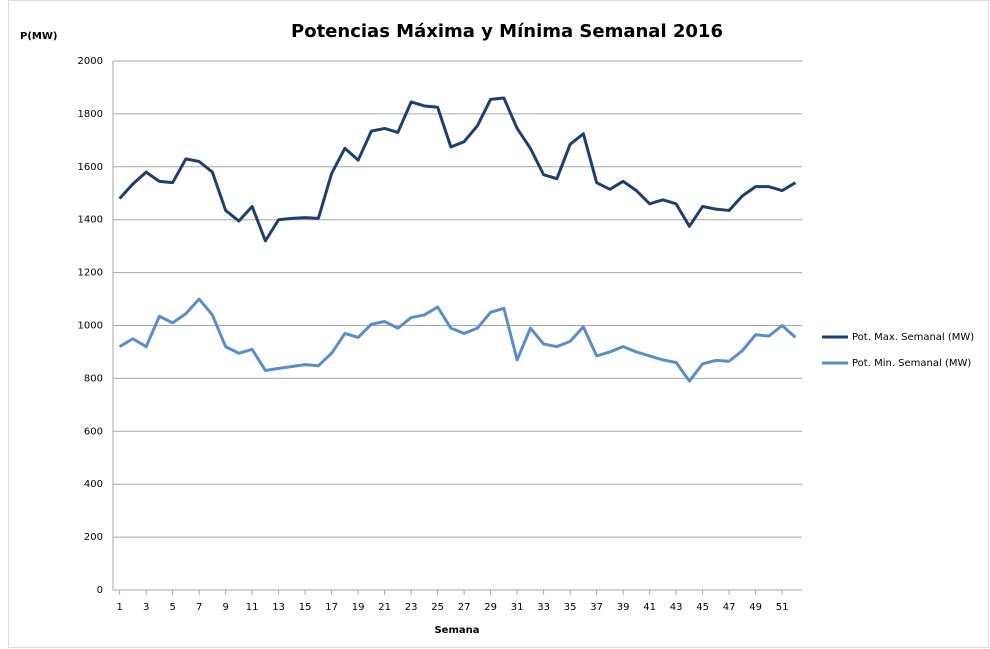 Image resolution: width=990 pixels, height=649 pixels. Describe the element at coordinates (225, 607) in the screenshot. I see `x-tick-label: 9` at that location.